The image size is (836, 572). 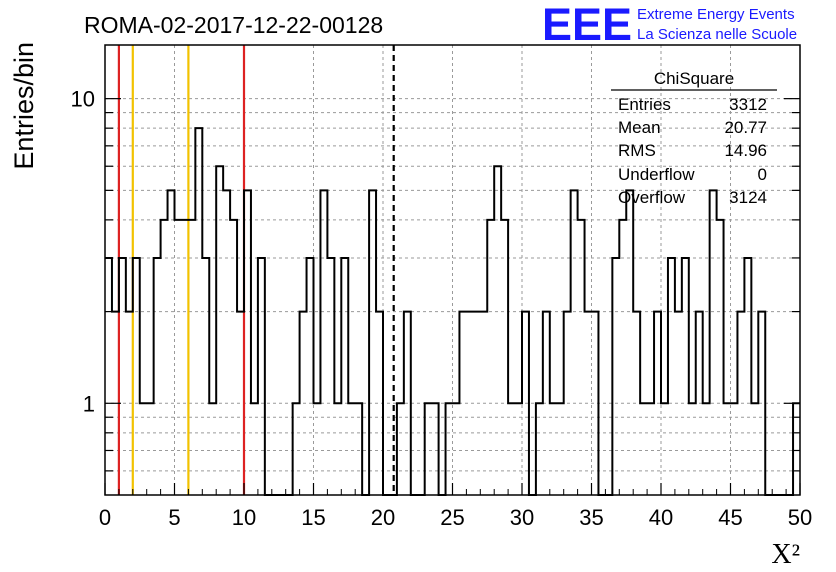 What do you see at coordinates (452, 517) in the screenshot?
I see `x-tick-label: 25` at bounding box center [452, 517].